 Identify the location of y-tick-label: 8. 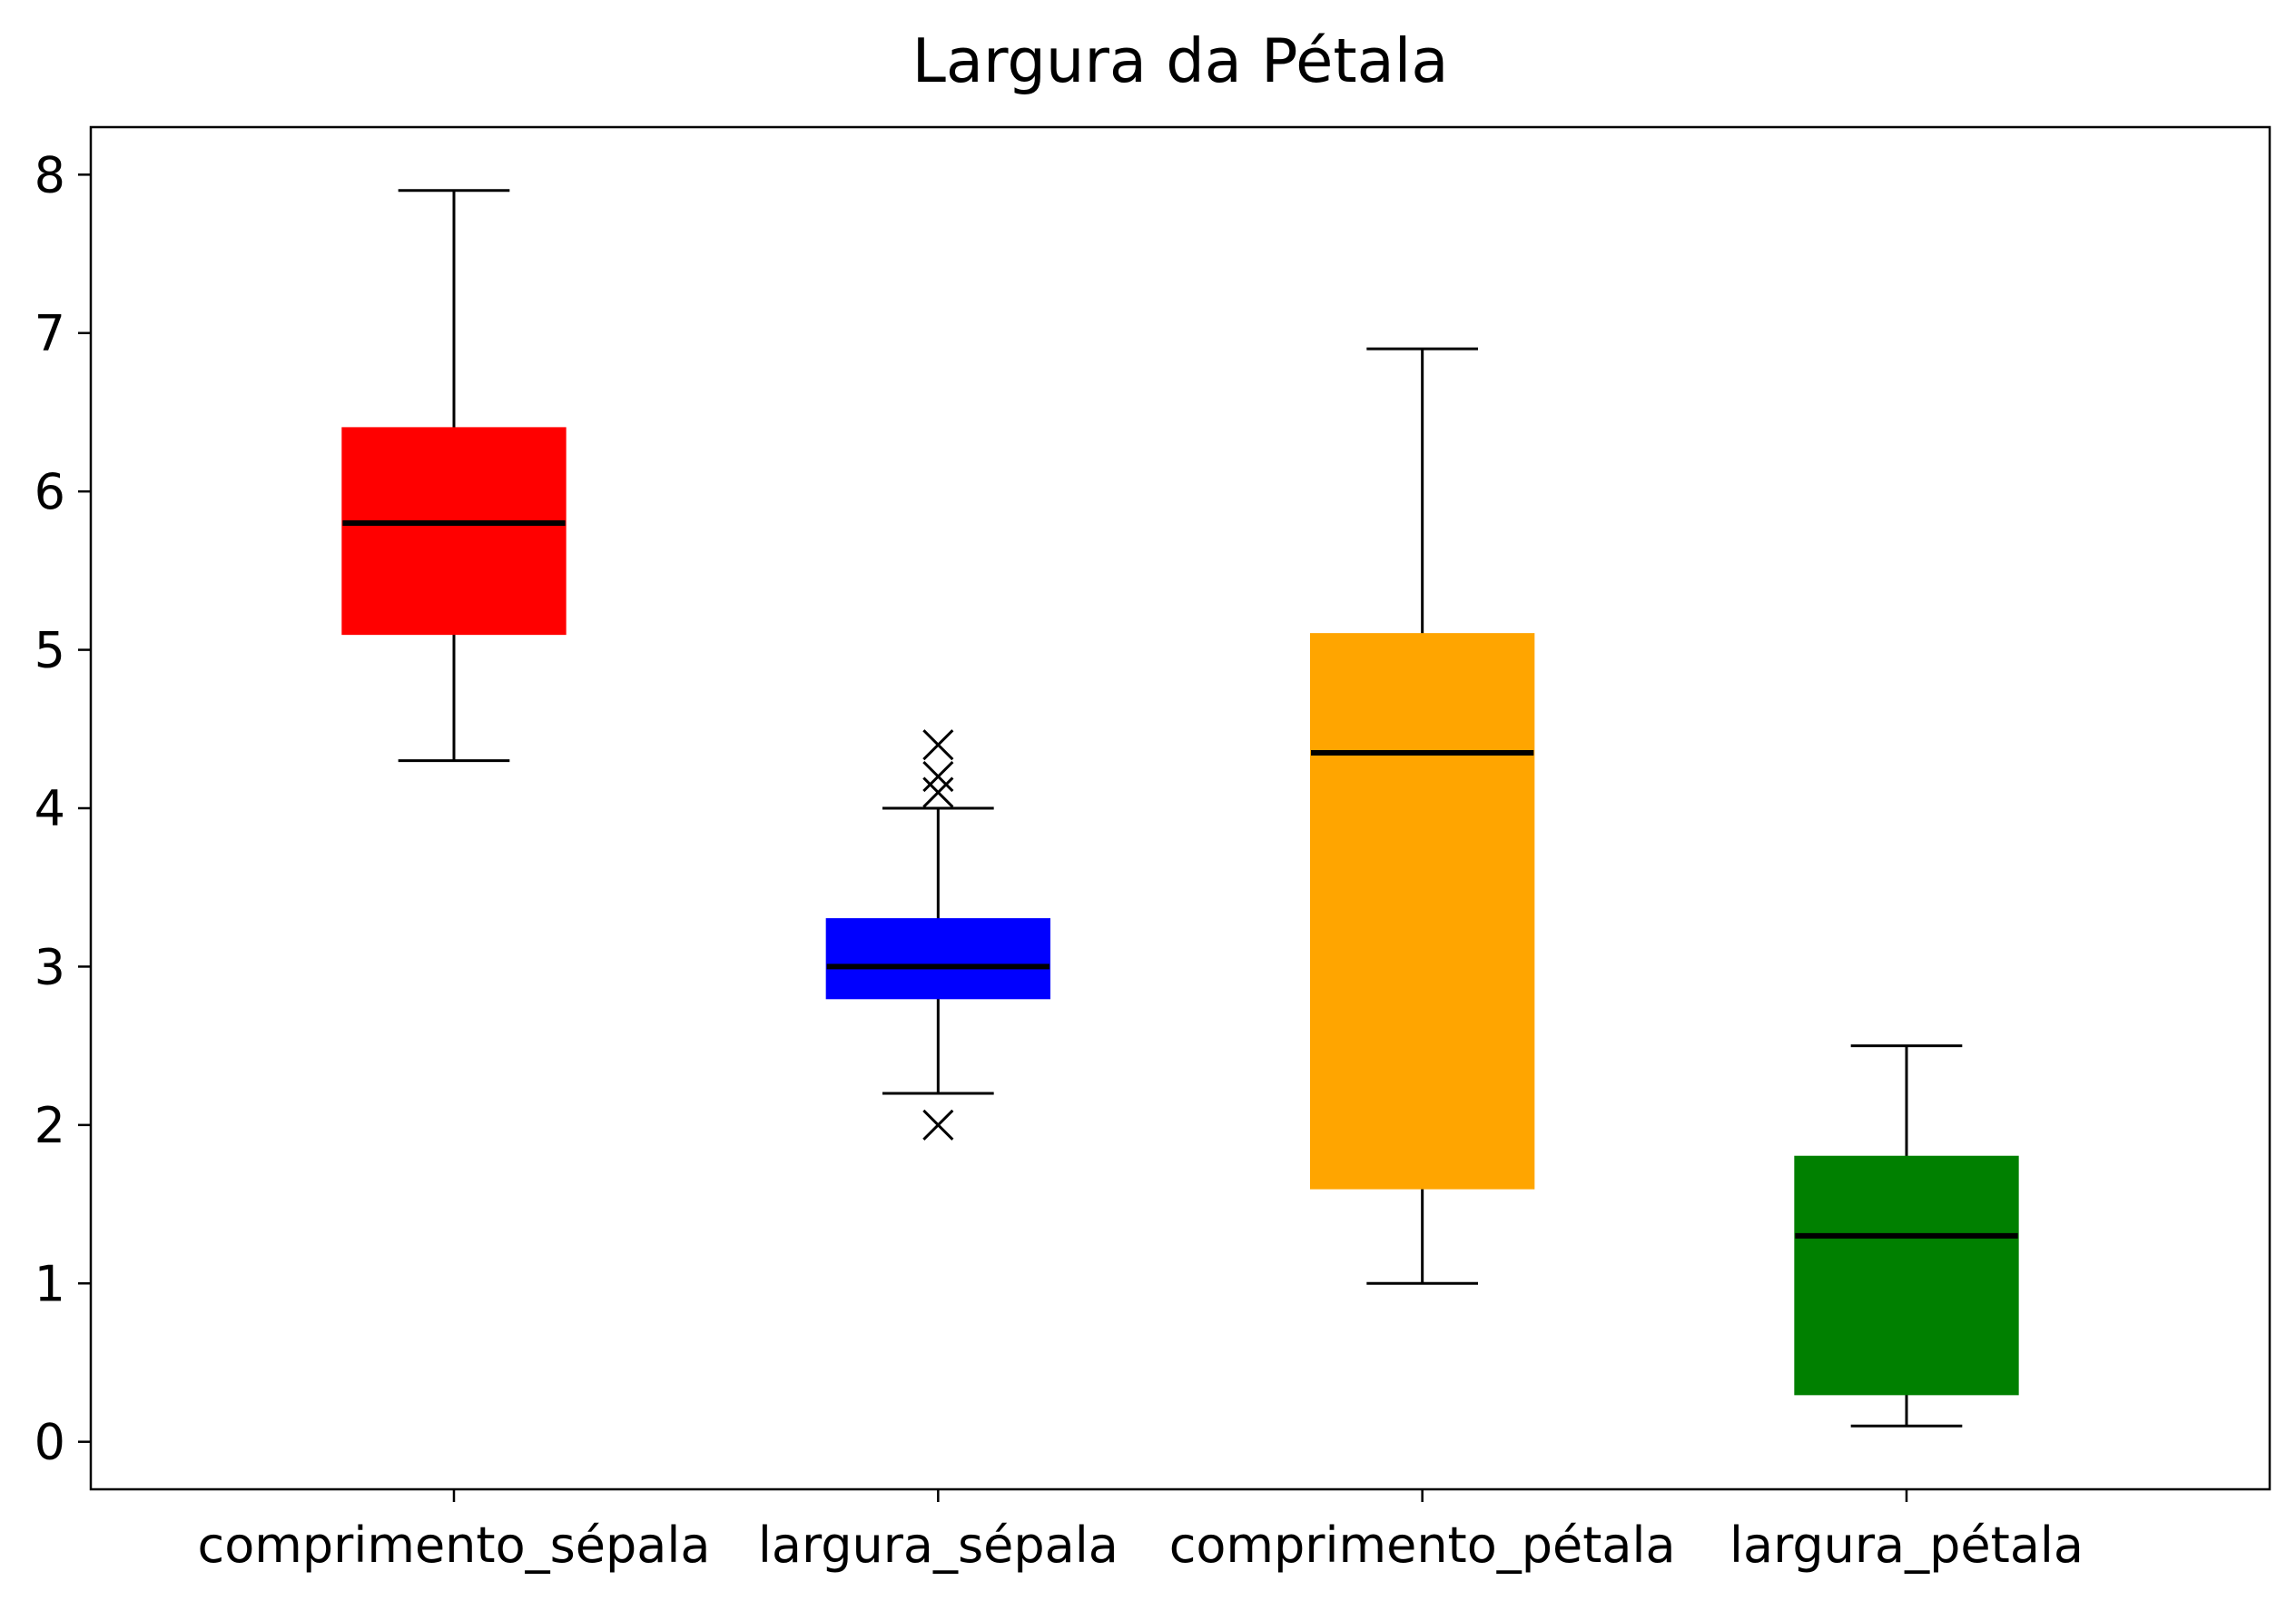
(49, 175).